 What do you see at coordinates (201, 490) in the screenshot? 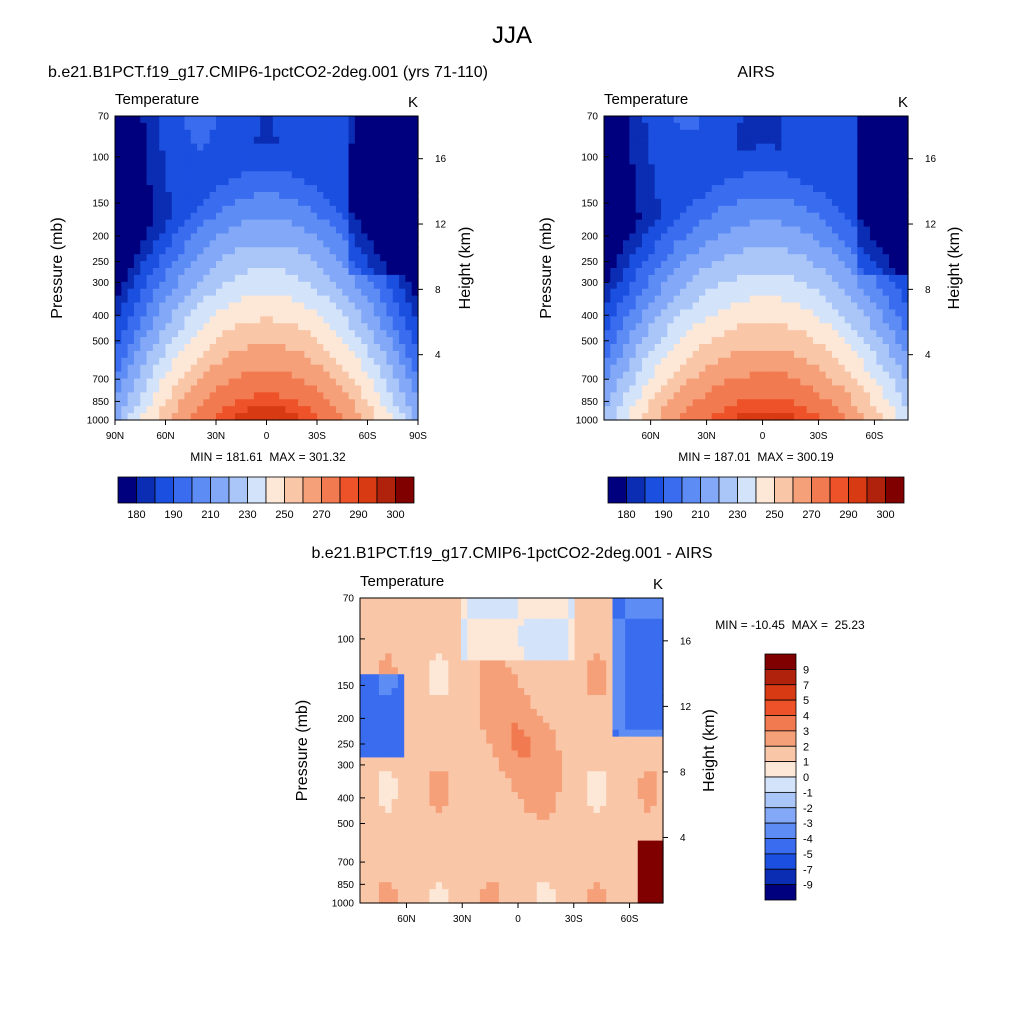
I see `colorbar-box` at bounding box center [201, 490].